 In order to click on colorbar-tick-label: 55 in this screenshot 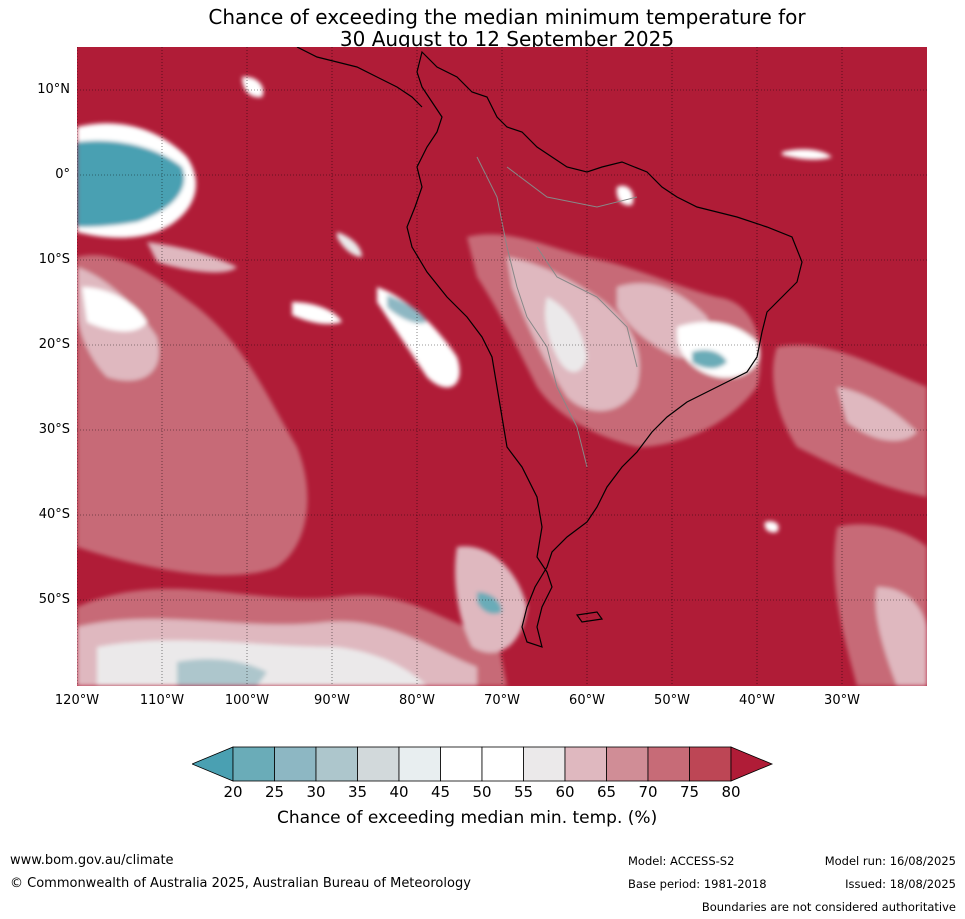, I will do `click(523, 792)`.